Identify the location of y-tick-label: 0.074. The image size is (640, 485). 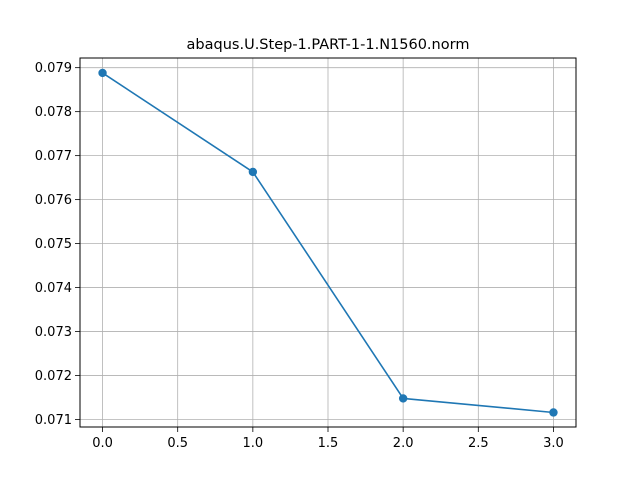
(53, 288).